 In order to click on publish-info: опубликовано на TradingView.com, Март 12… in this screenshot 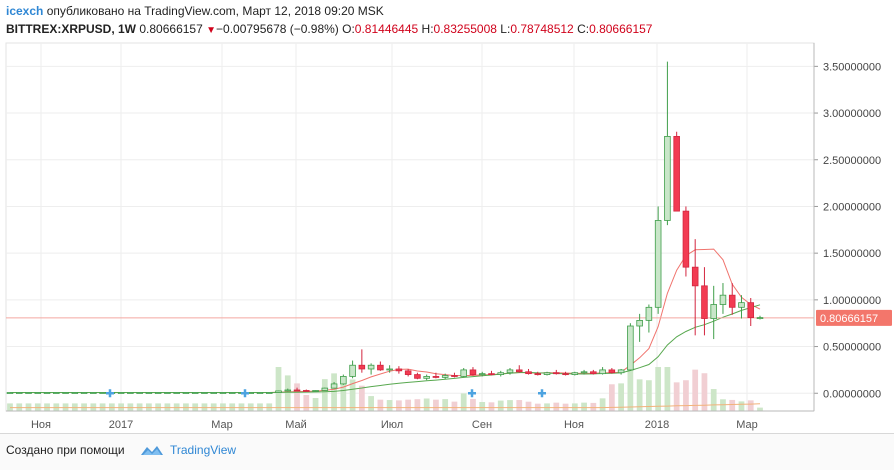, I will do `click(215, 11)`.